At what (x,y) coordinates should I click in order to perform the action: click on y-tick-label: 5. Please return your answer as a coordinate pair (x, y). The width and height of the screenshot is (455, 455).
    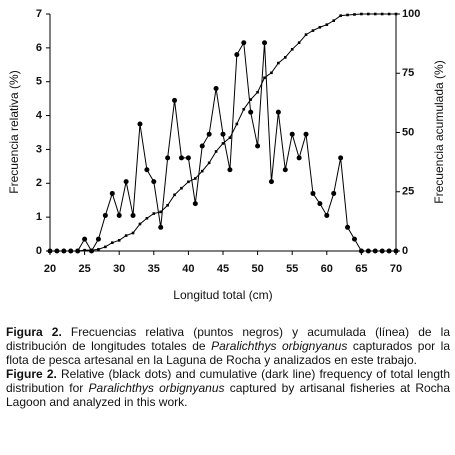
    Looking at the image, I should click on (39, 82).